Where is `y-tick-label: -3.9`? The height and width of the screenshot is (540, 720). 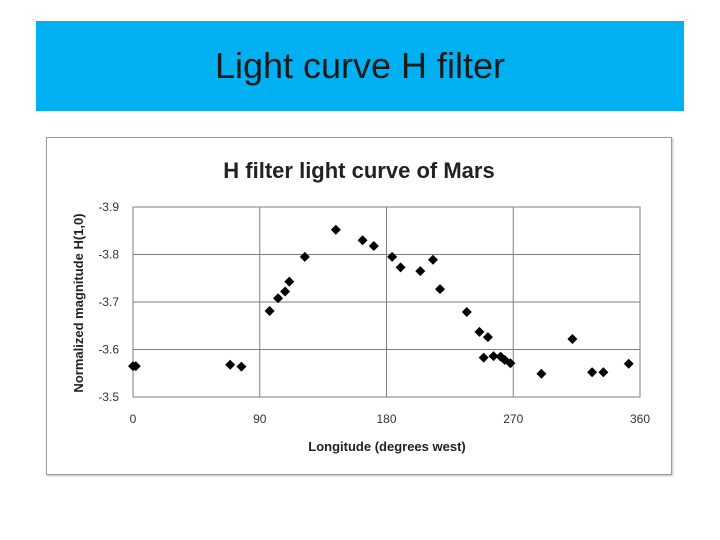
y-tick-label: -3.9 is located at coordinates (108, 207).